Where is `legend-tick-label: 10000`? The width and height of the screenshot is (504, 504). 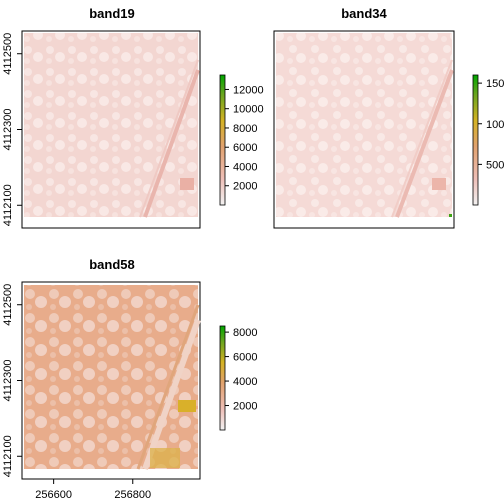
legend-tick-label: 10000 is located at coordinates (248, 110).